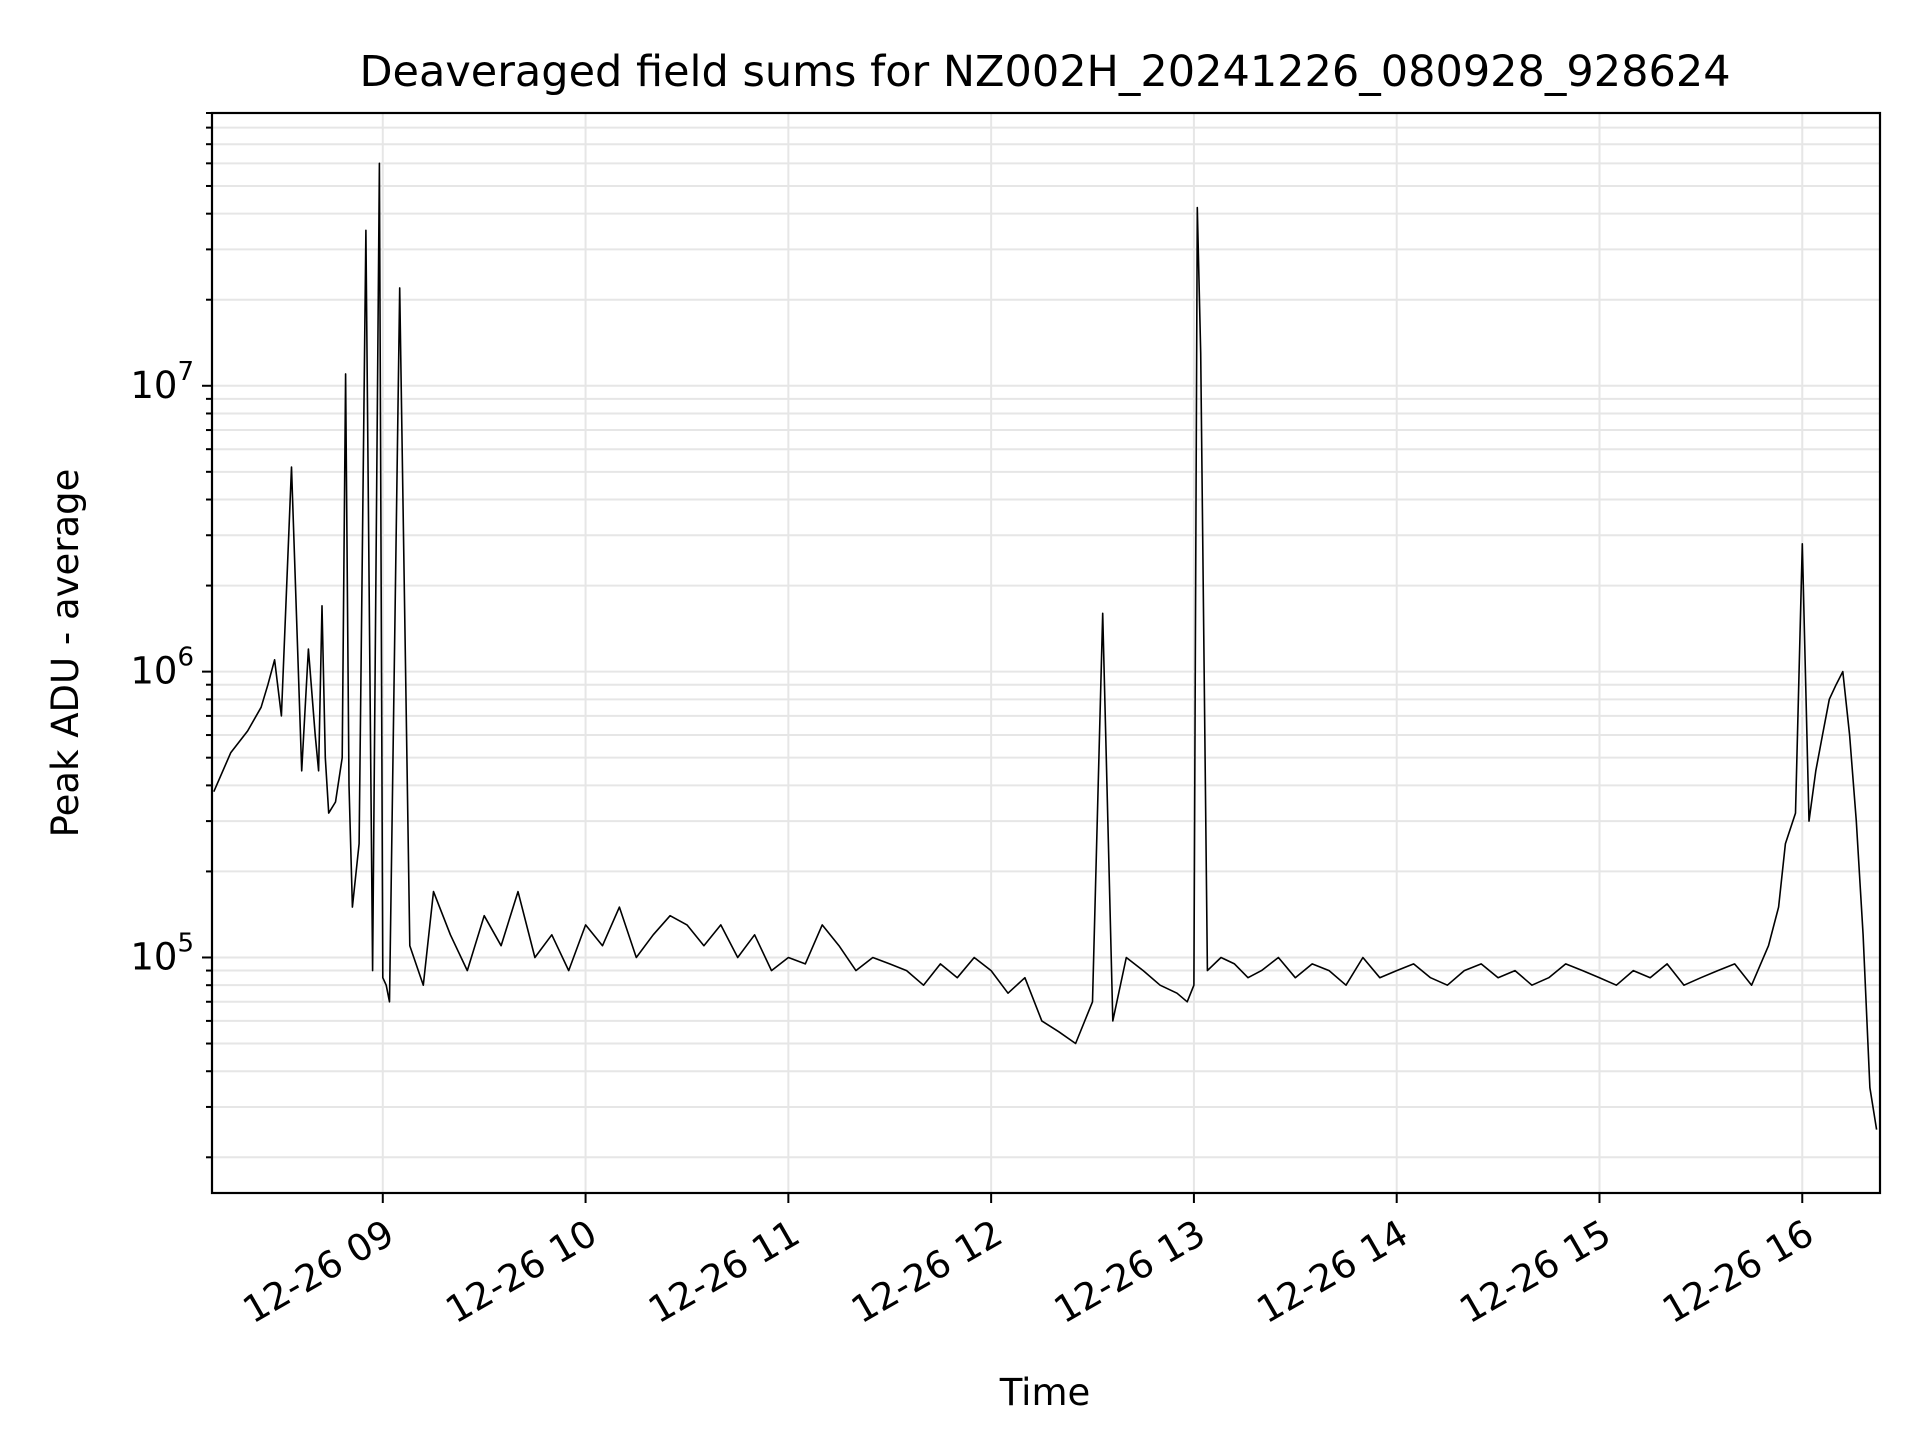  Describe the element at coordinates (1045, 1392) in the screenshot. I see `x-axis-label: Time` at that location.